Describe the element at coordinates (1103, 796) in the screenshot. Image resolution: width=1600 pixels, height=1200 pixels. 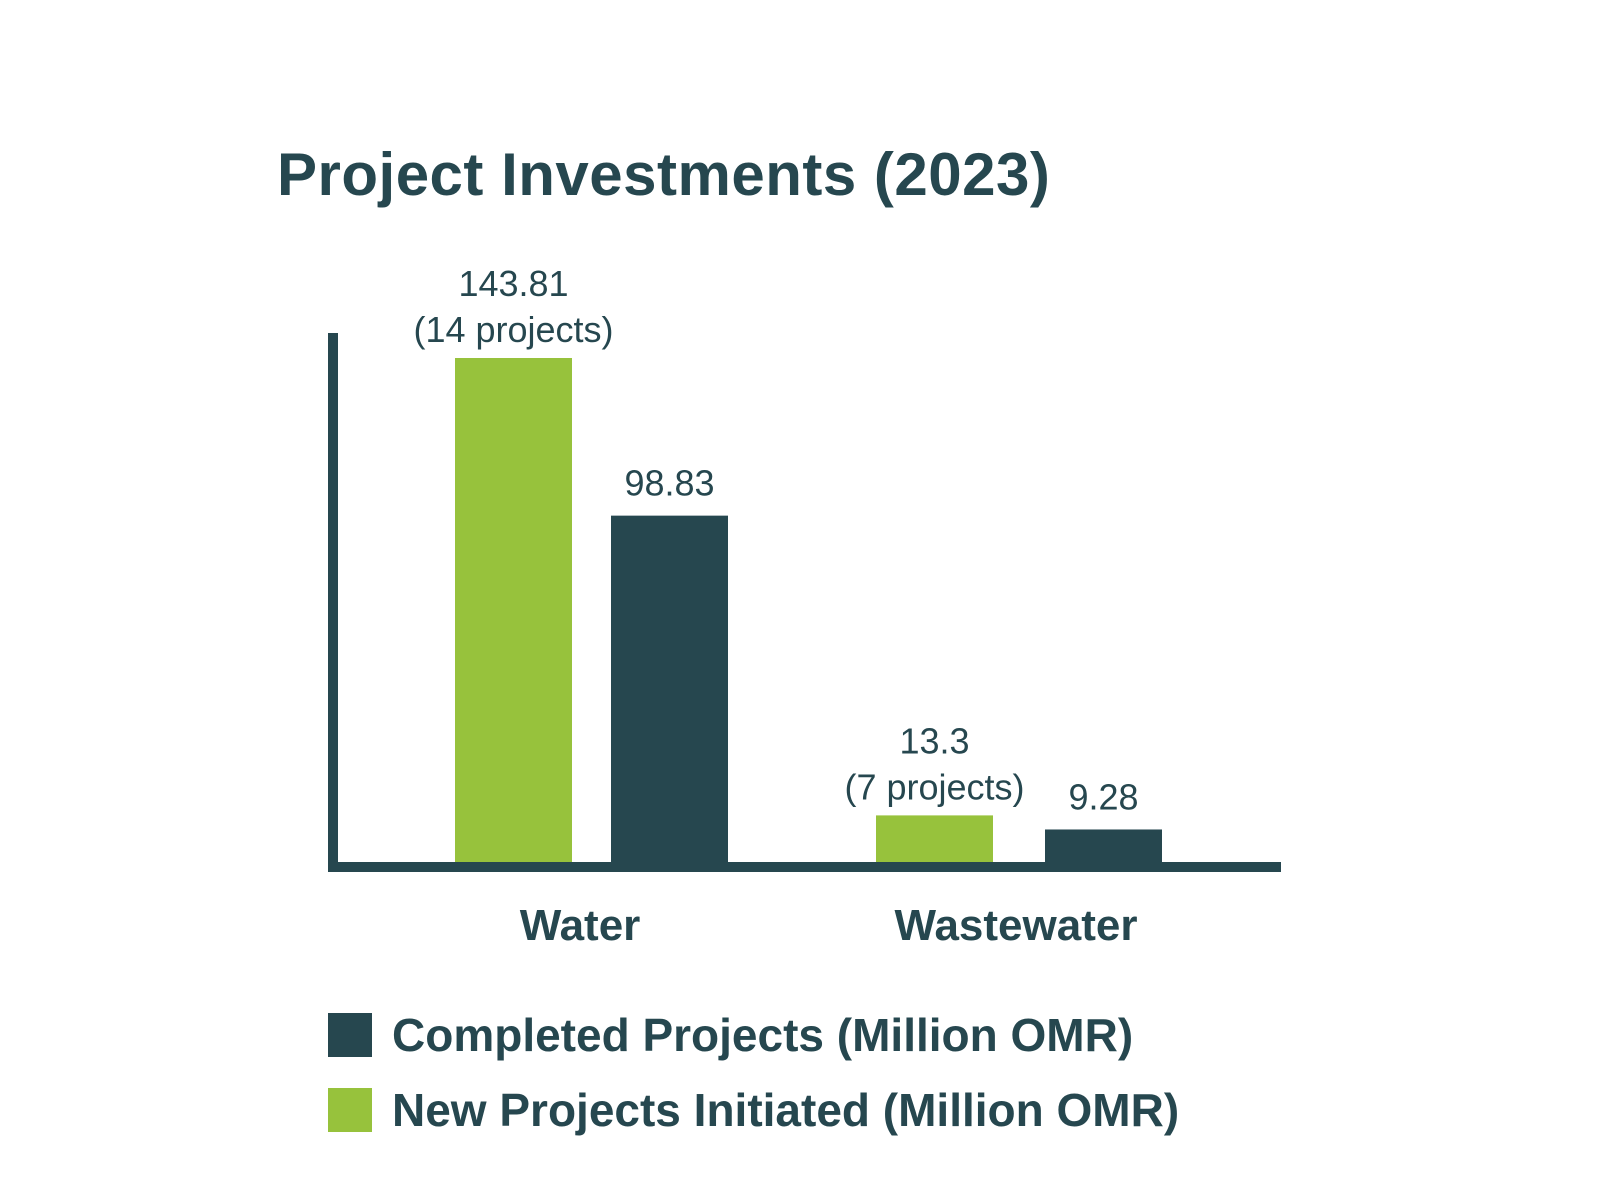
I see `data-label-value: 9.28` at that location.